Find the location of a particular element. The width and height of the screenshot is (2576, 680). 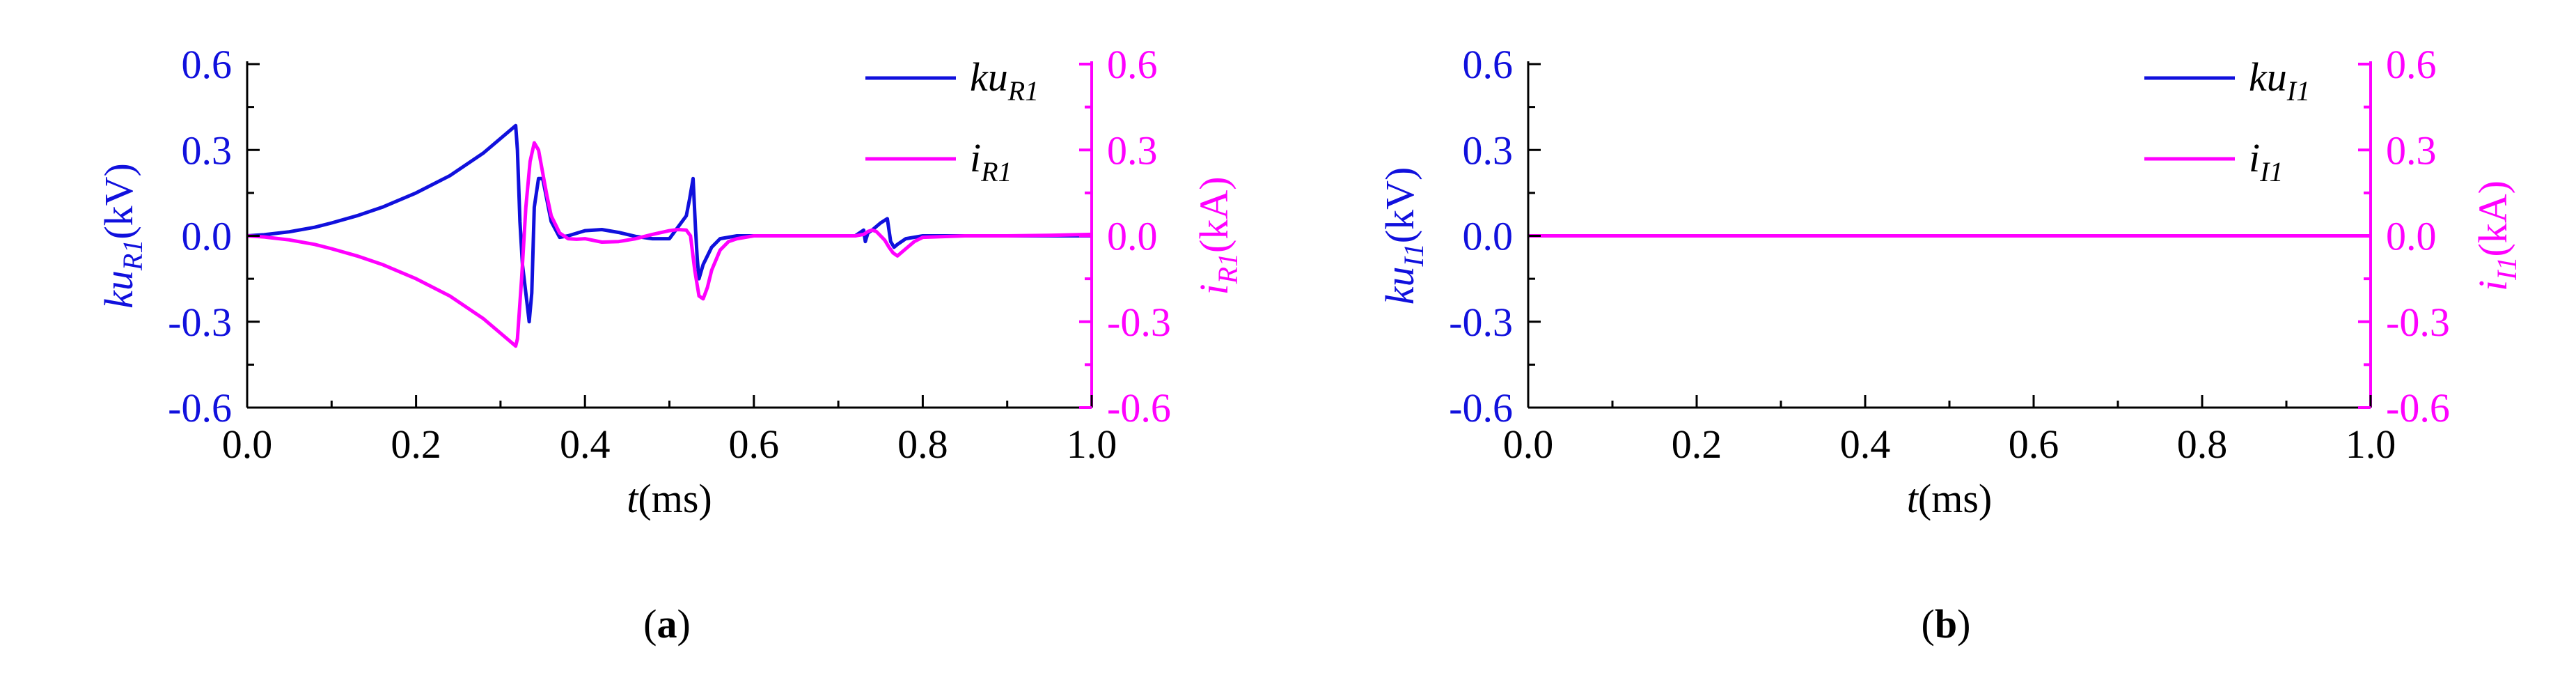

series-line-voltage is located at coordinates (669, 223).